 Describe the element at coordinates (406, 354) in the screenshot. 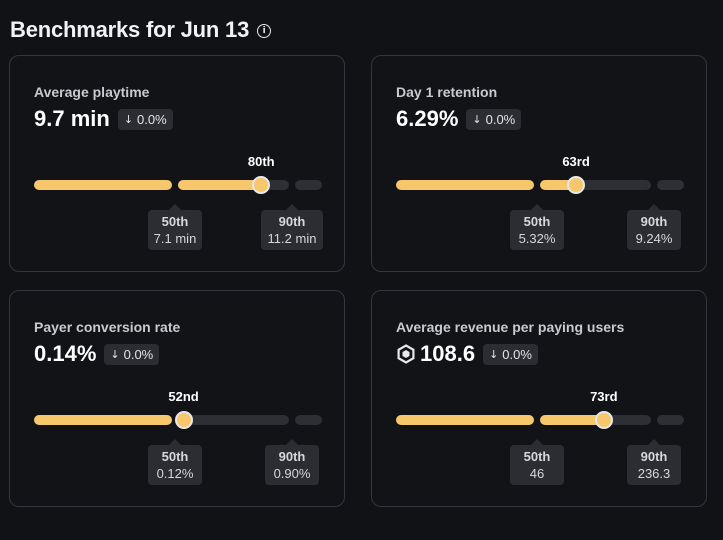

I see `robux-icon` at that location.